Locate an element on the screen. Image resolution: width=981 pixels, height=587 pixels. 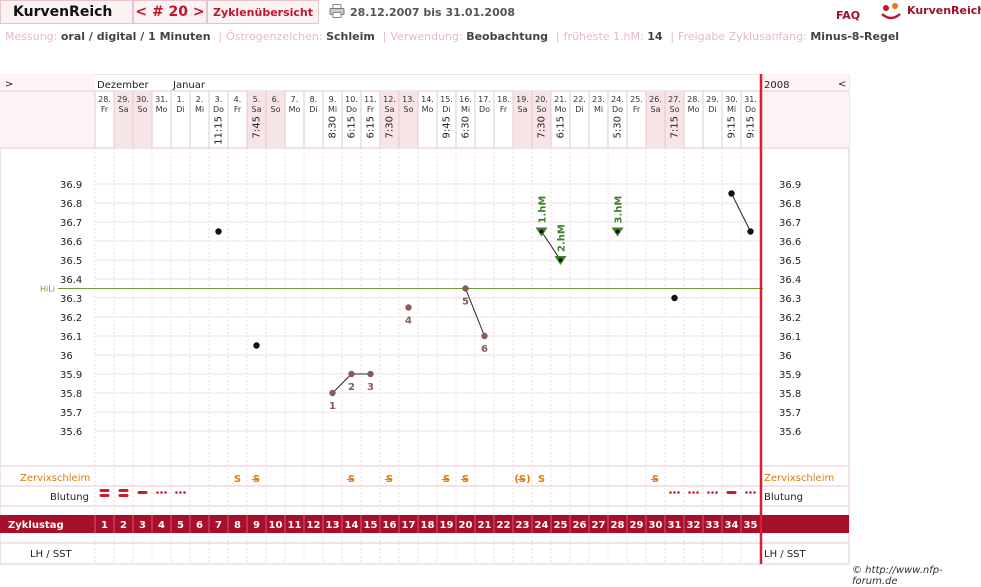
cycle-day-number: 18 is located at coordinates (428, 525).